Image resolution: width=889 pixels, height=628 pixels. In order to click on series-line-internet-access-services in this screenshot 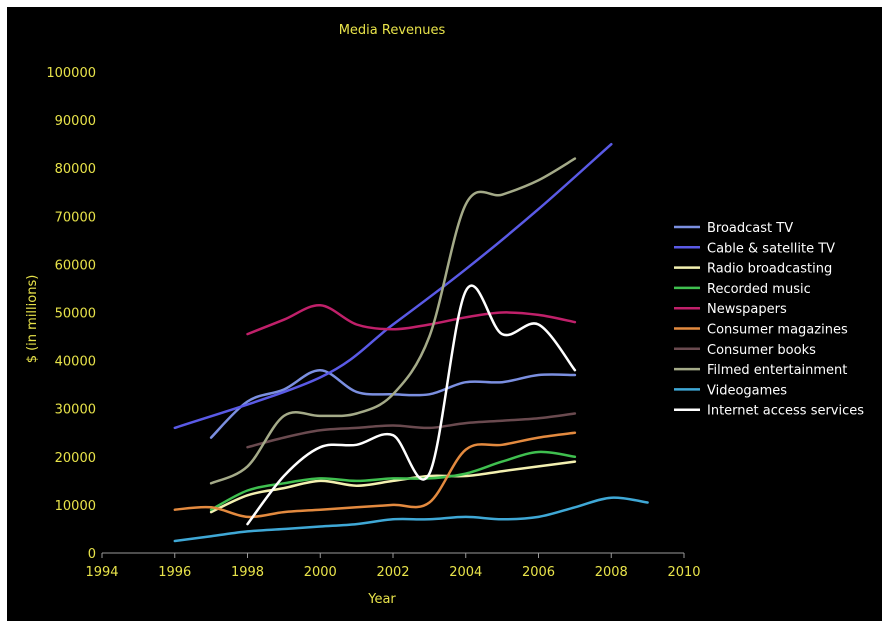, I will do `click(411, 405)`.